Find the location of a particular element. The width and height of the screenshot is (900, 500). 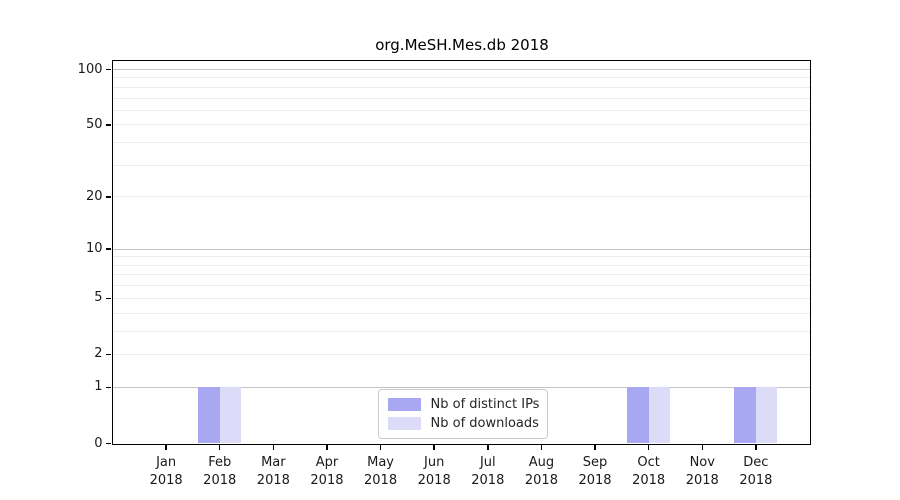

x-tick-label: Aug 2018 is located at coordinates (541, 472).